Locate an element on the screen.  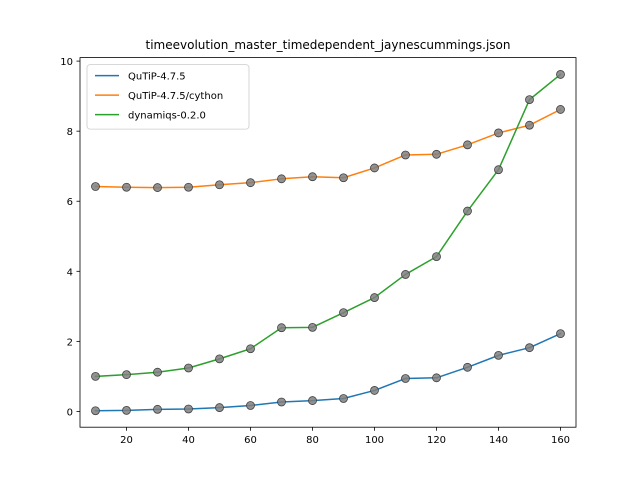
y-tick-label-0: 0 is located at coordinates (70, 412).